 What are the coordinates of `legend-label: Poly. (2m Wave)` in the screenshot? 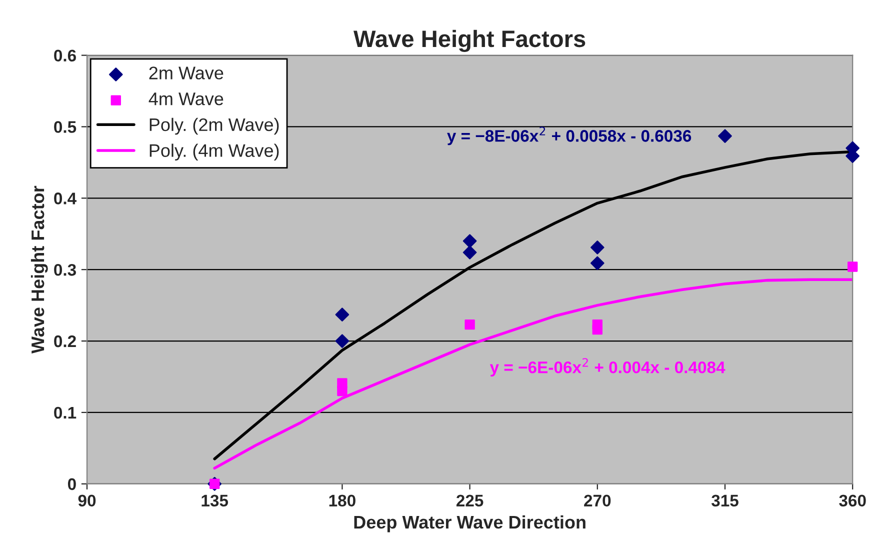 It's located at (214, 126).